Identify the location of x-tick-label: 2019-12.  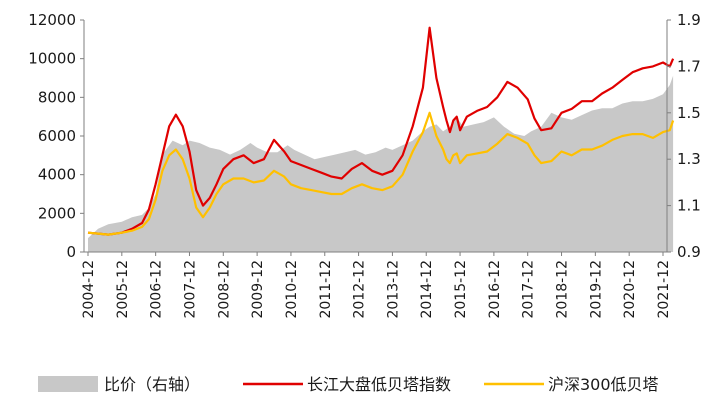
(596, 289).